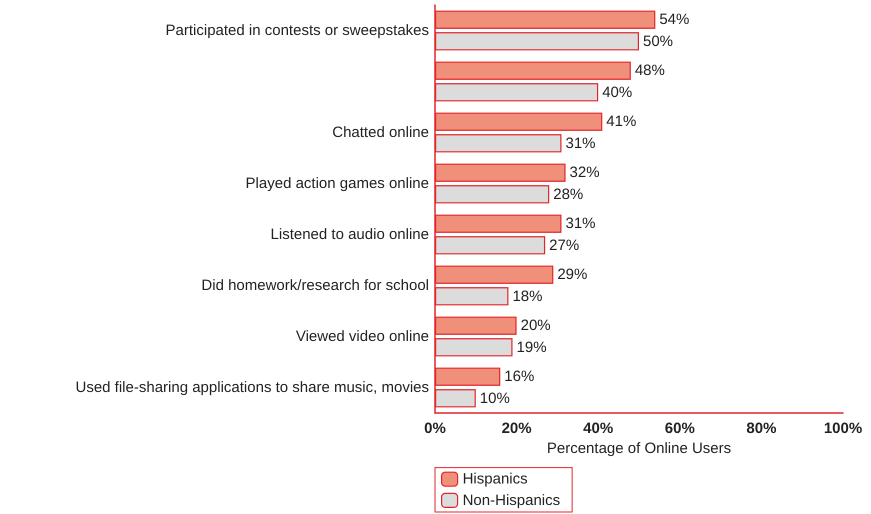  Describe the element at coordinates (761, 428) in the screenshot. I see `x-tick-label: 80%` at that location.